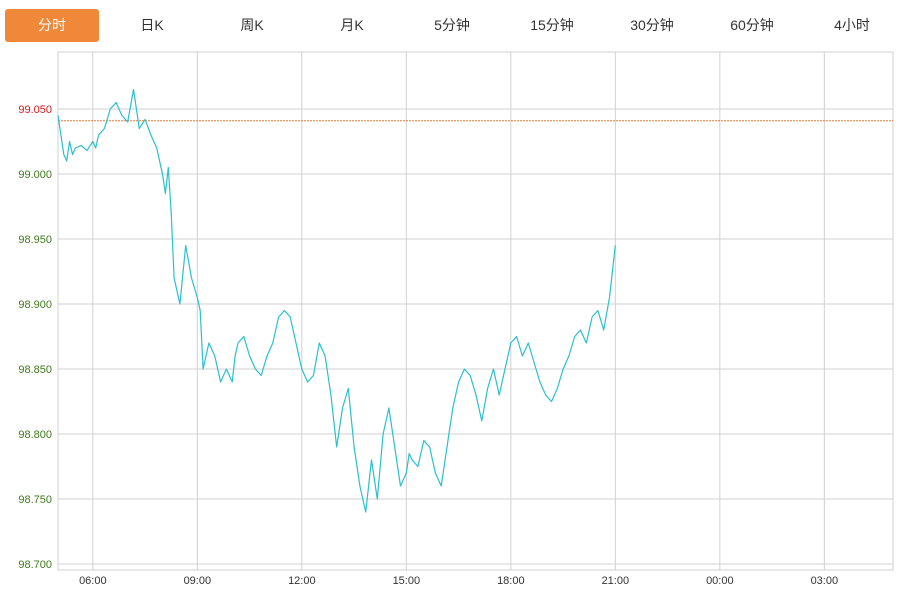  What do you see at coordinates (35, 370) in the screenshot?
I see `y-tick-label: 98.850` at bounding box center [35, 370].